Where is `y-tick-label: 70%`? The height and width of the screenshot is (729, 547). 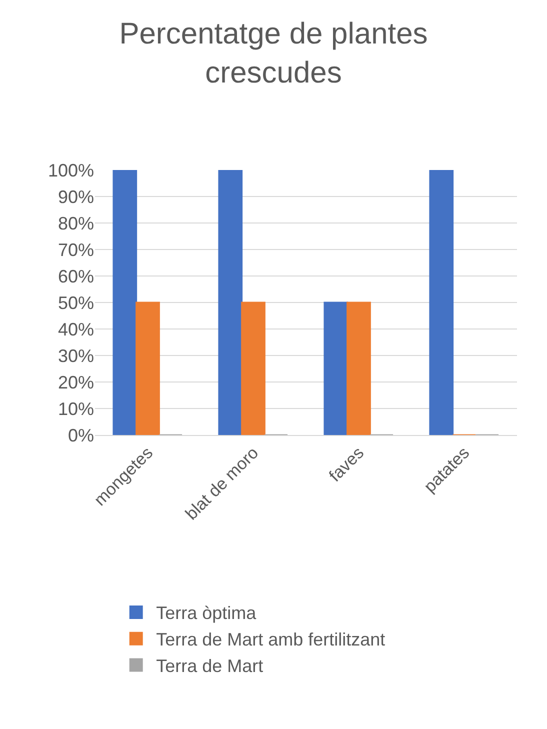
y-tick-label: 70% is located at coordinates (76, 250).